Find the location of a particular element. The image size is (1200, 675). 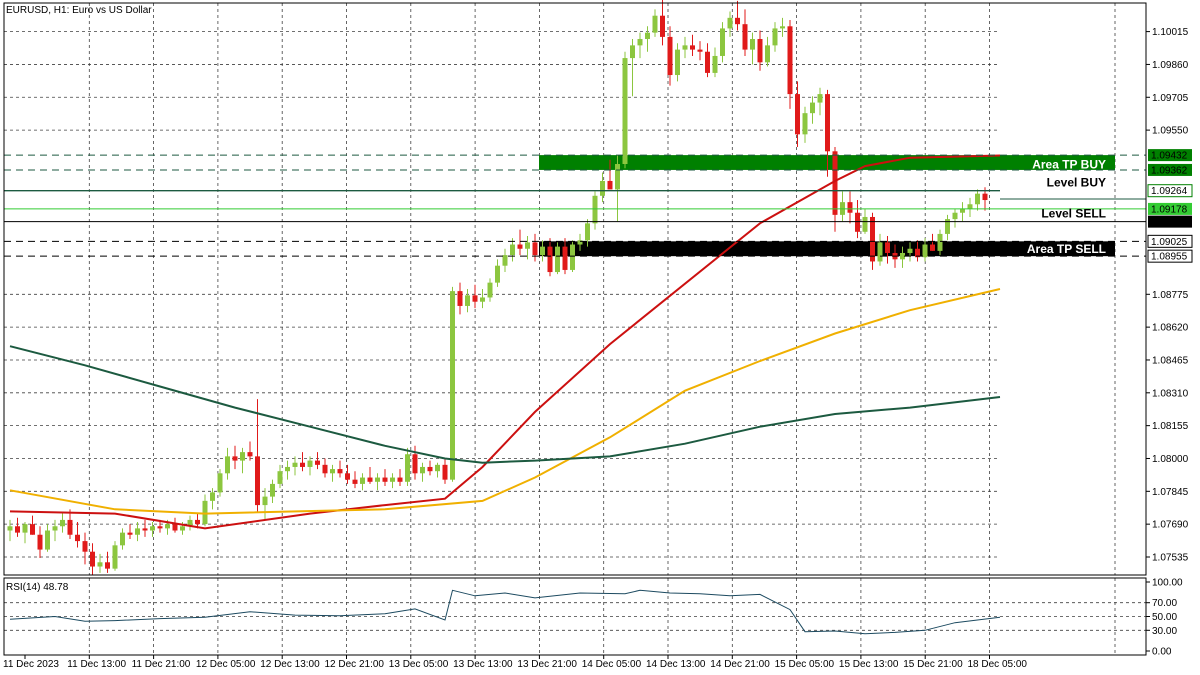

rsi-tick-label: 0.00 is located at coordinates (1162, 652).